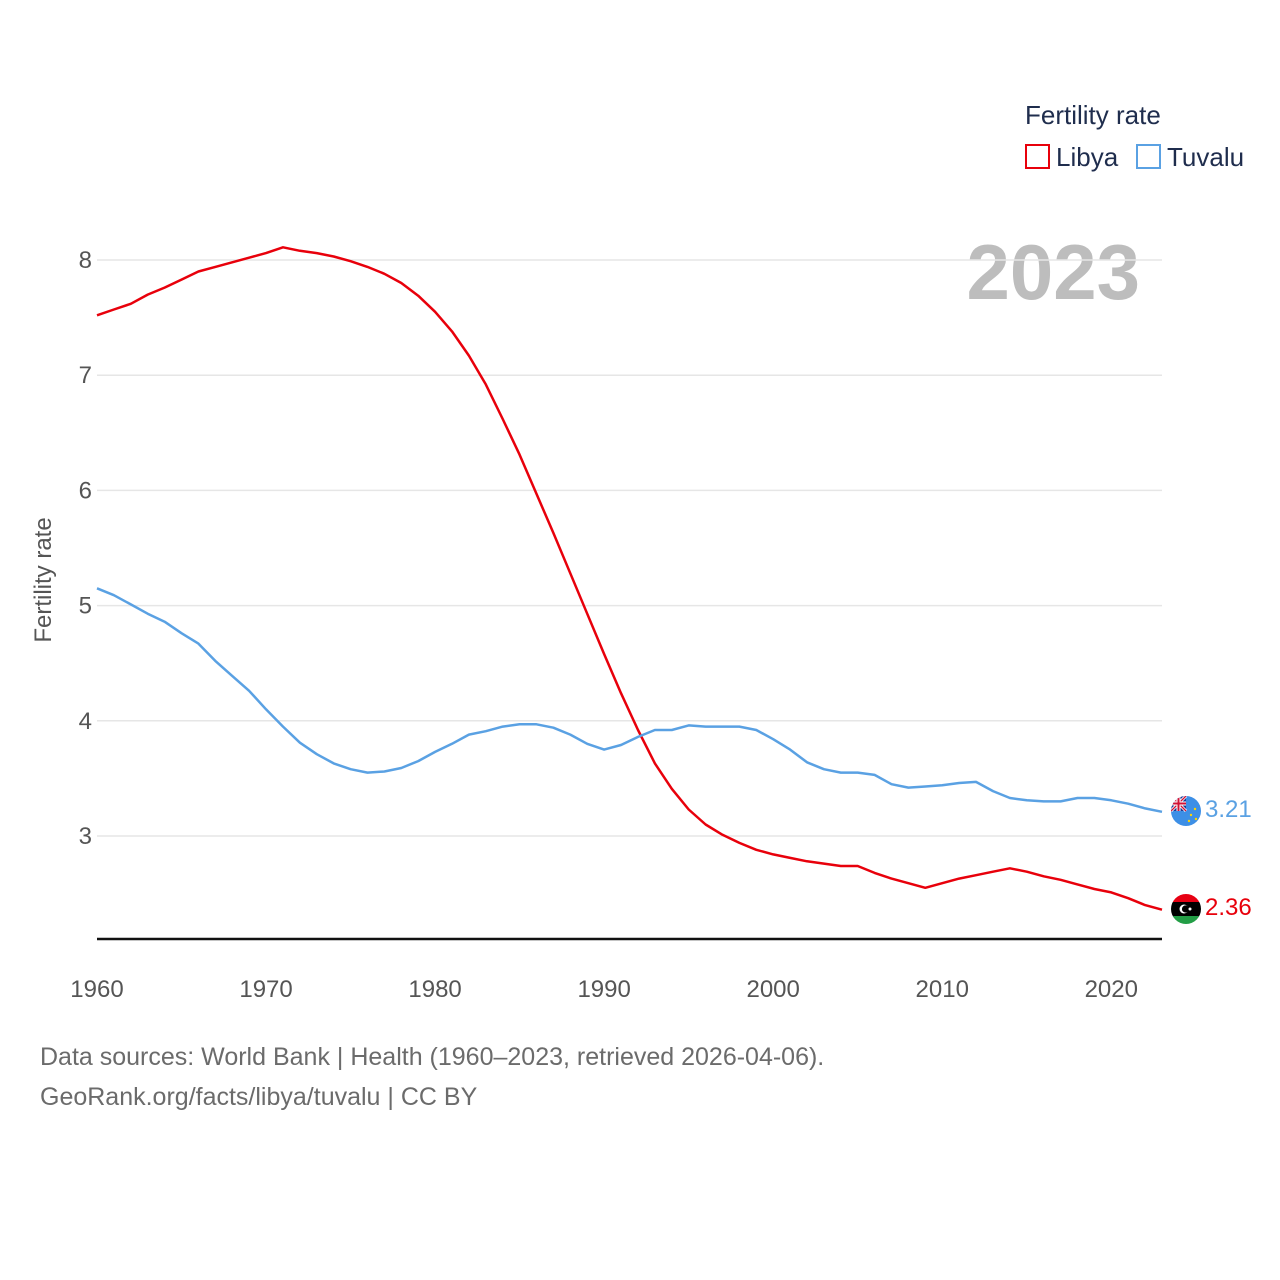 The width and height of the screenshot is (1280, 1280). What do you see at coordinates (85, 606) in the screenshot?
I see `y-tick-label: 5` at bounding box center [85, 606].